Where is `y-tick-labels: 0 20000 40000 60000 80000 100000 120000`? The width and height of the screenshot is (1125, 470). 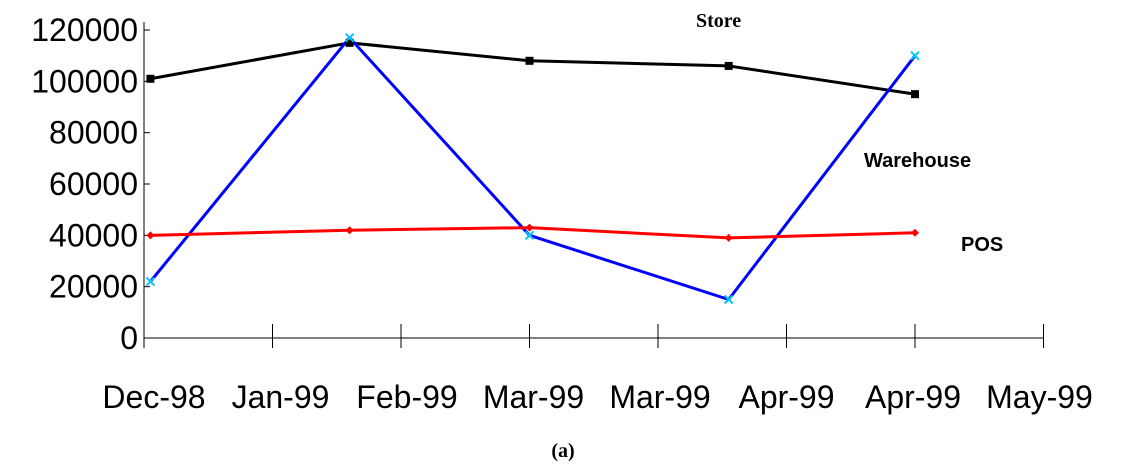 y-tick-labels: 0 20000 40000 60000 80000 100000 120000 is located at coordinates (84, 184).